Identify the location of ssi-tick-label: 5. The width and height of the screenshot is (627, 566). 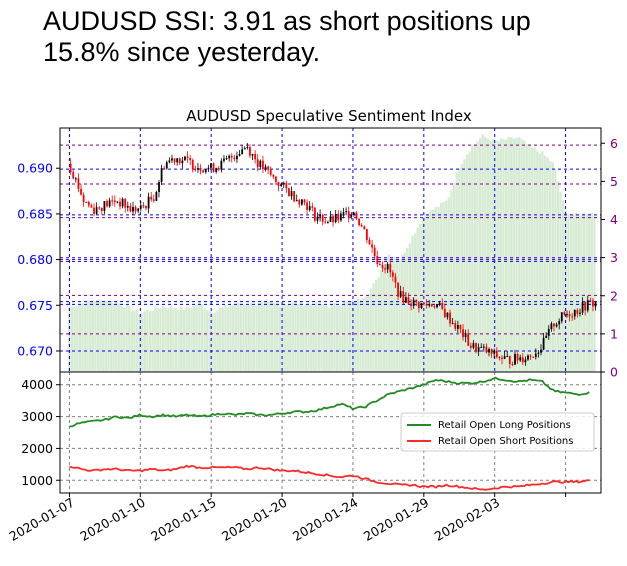
(614, 181).